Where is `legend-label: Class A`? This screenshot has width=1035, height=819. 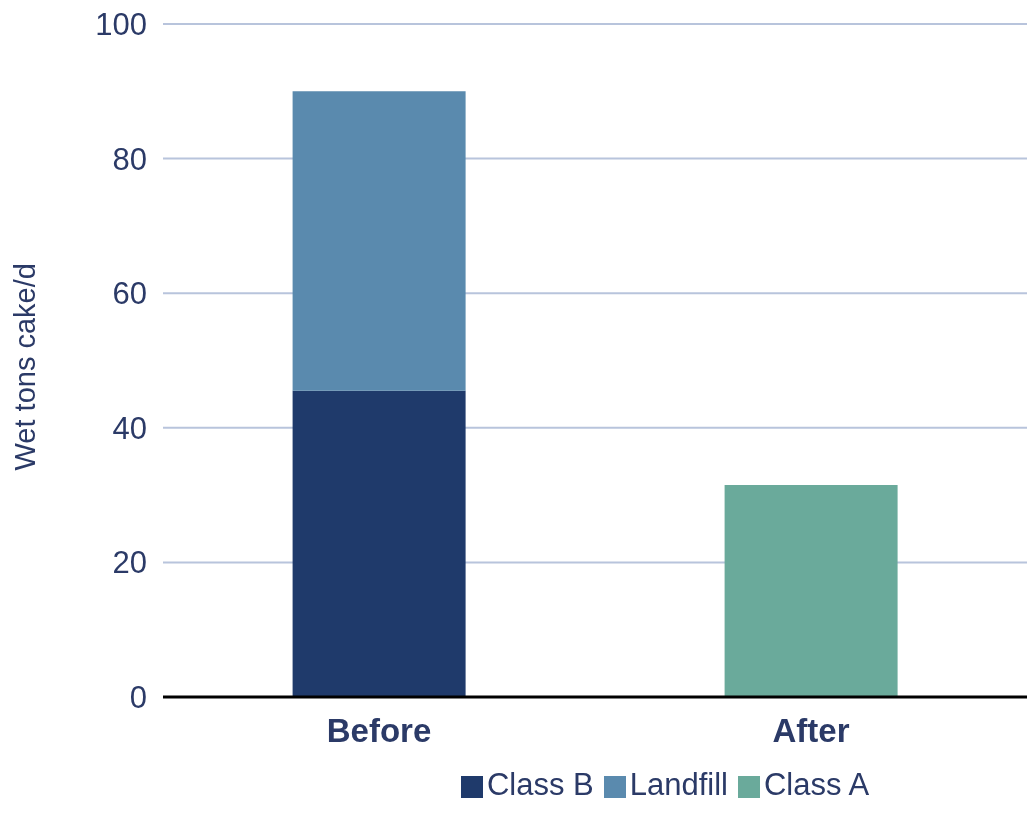
legend-label: Class A is located at coordinates (816, 784).